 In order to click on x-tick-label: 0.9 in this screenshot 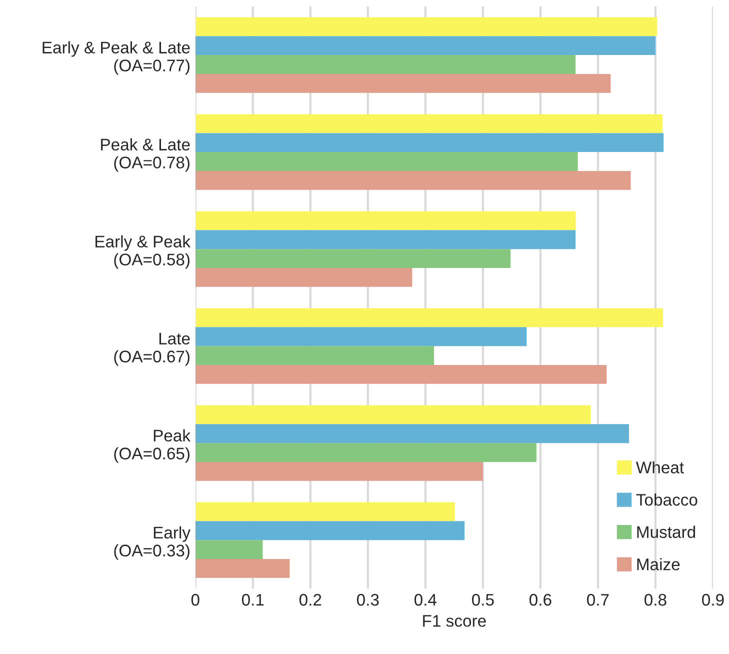, I will do `click(713, 600)`.